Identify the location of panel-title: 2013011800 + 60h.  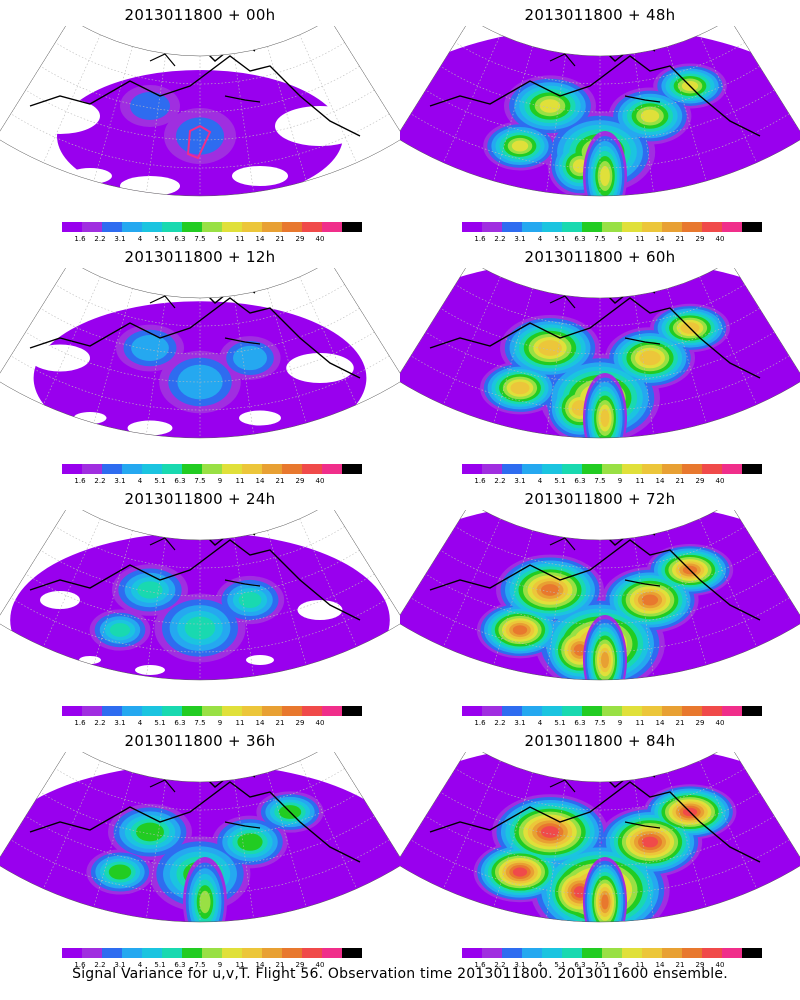
(600, 257).